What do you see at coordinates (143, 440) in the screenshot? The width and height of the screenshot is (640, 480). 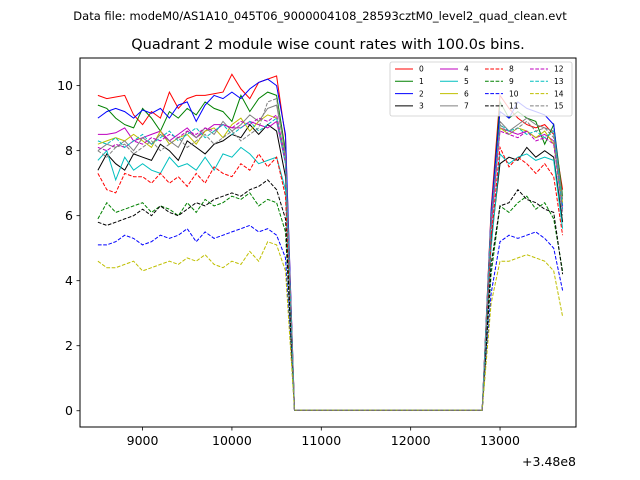 I see `x-tick-label: 9000` at bounding box center [143, 440].